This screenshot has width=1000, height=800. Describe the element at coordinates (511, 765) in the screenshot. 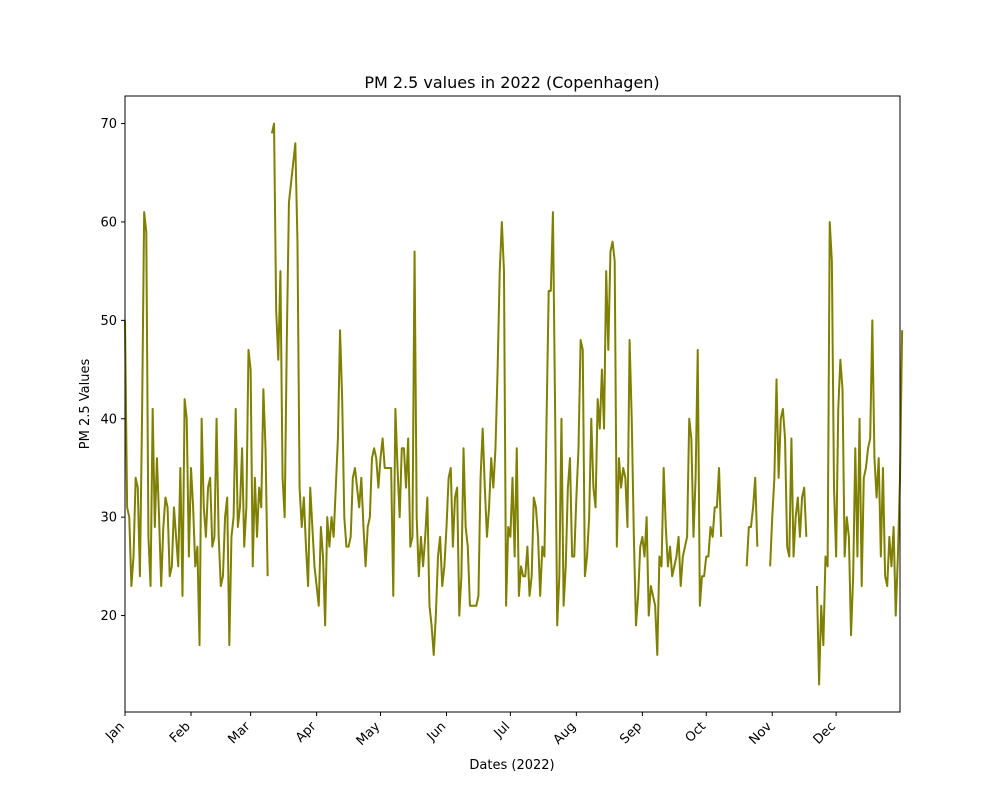

I see `x-axis-title: Dates (2022)` at that location.